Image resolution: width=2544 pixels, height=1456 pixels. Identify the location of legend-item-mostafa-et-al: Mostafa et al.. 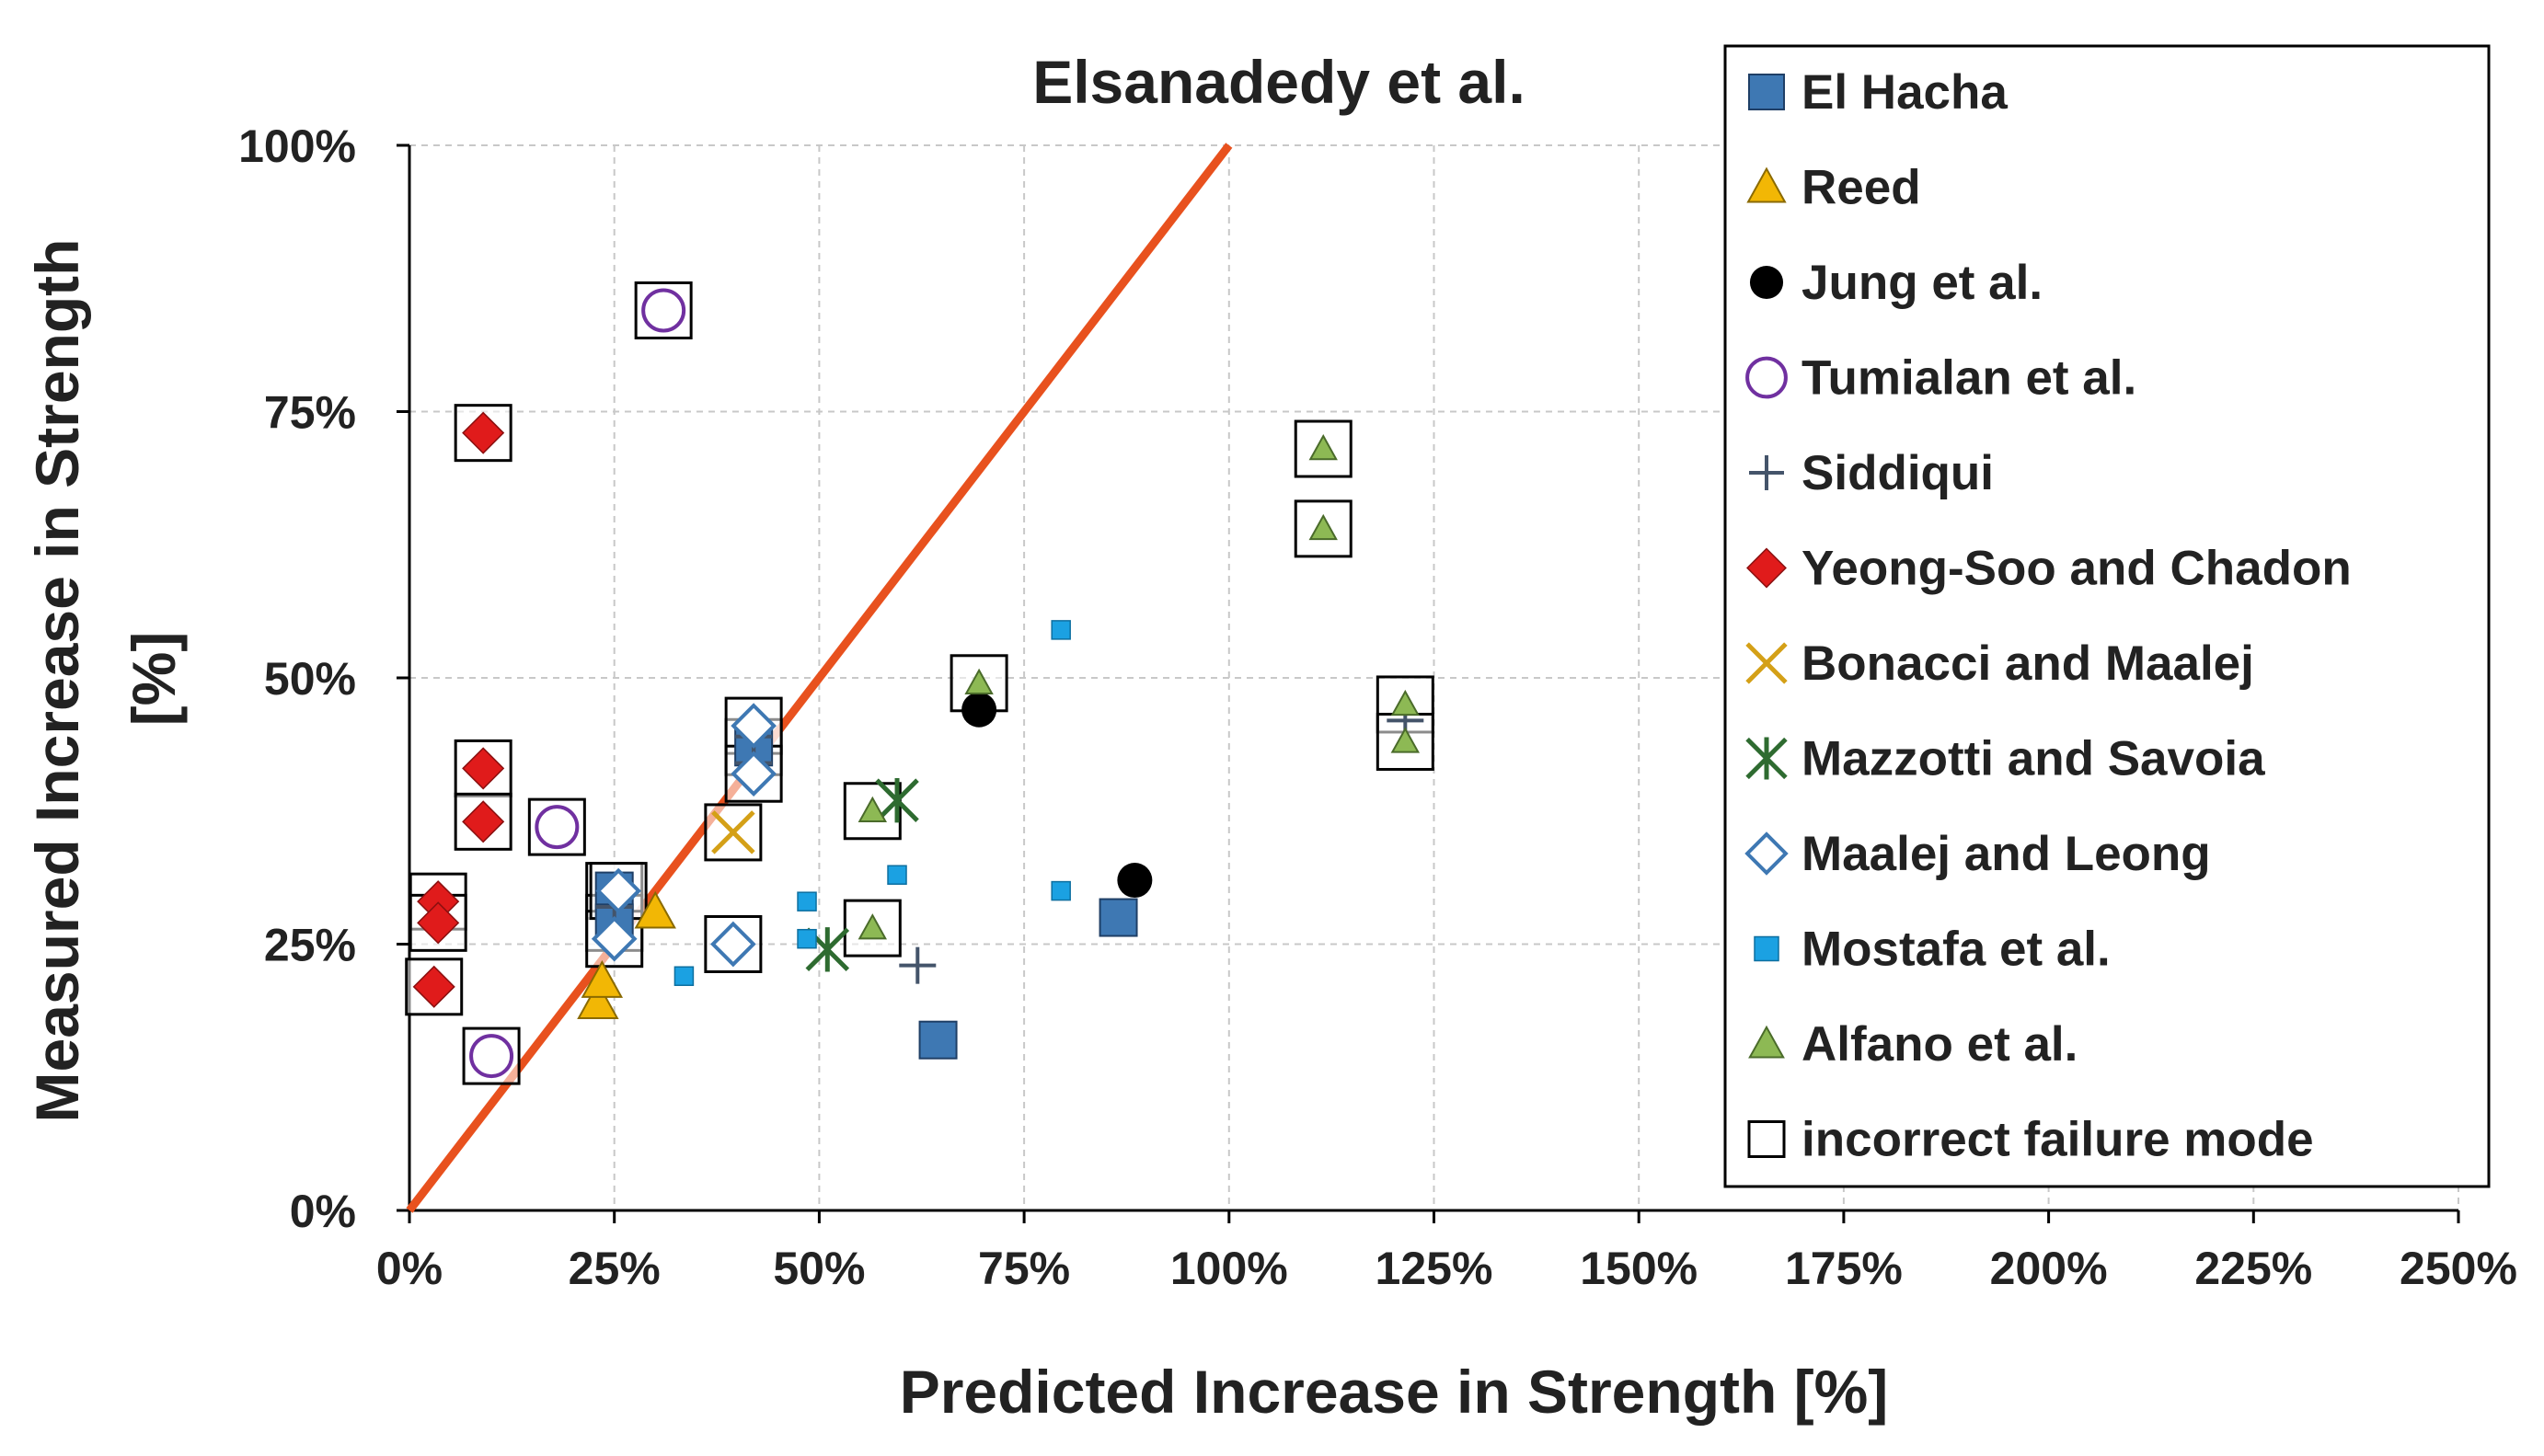
(1932, 950).